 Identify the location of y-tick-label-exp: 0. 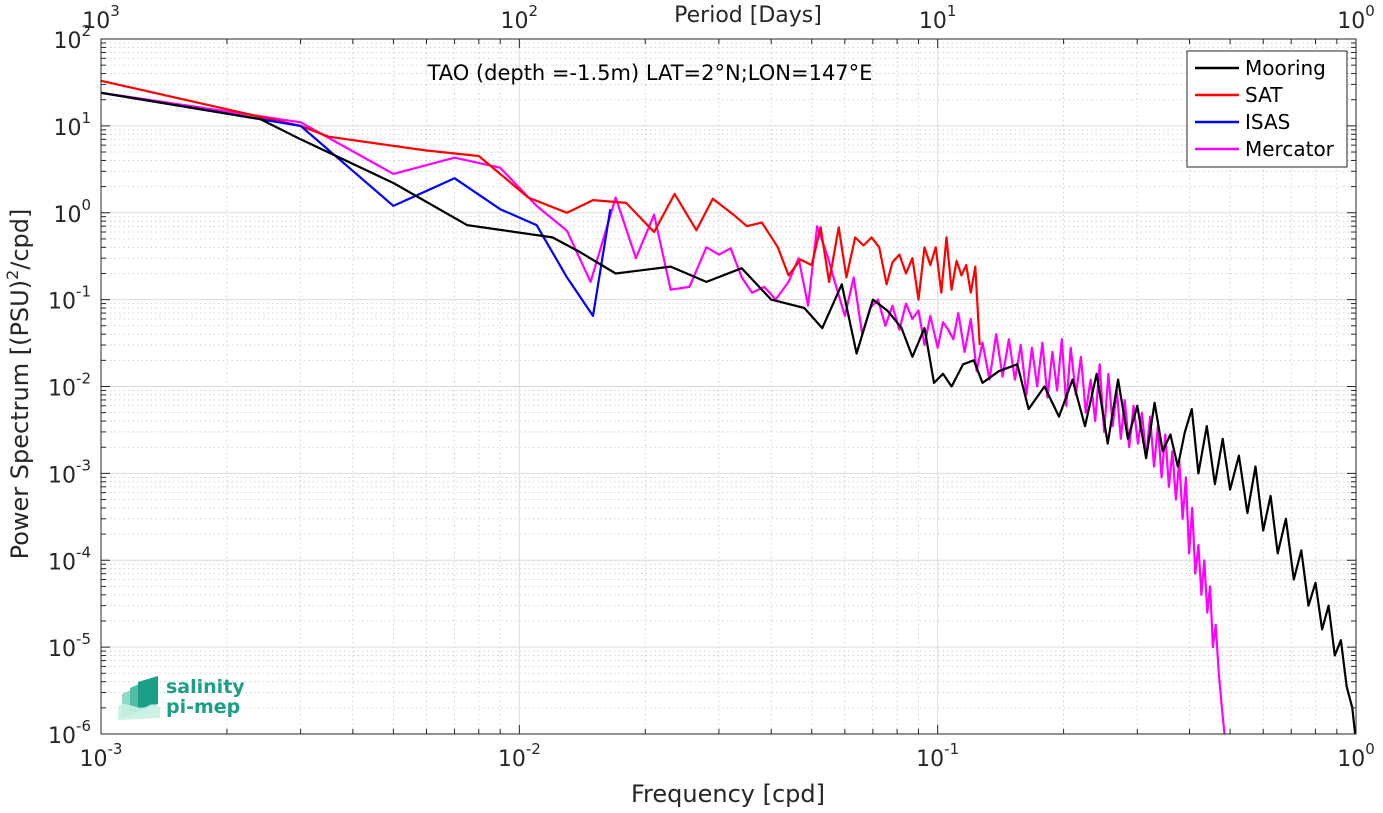
(86, 205).